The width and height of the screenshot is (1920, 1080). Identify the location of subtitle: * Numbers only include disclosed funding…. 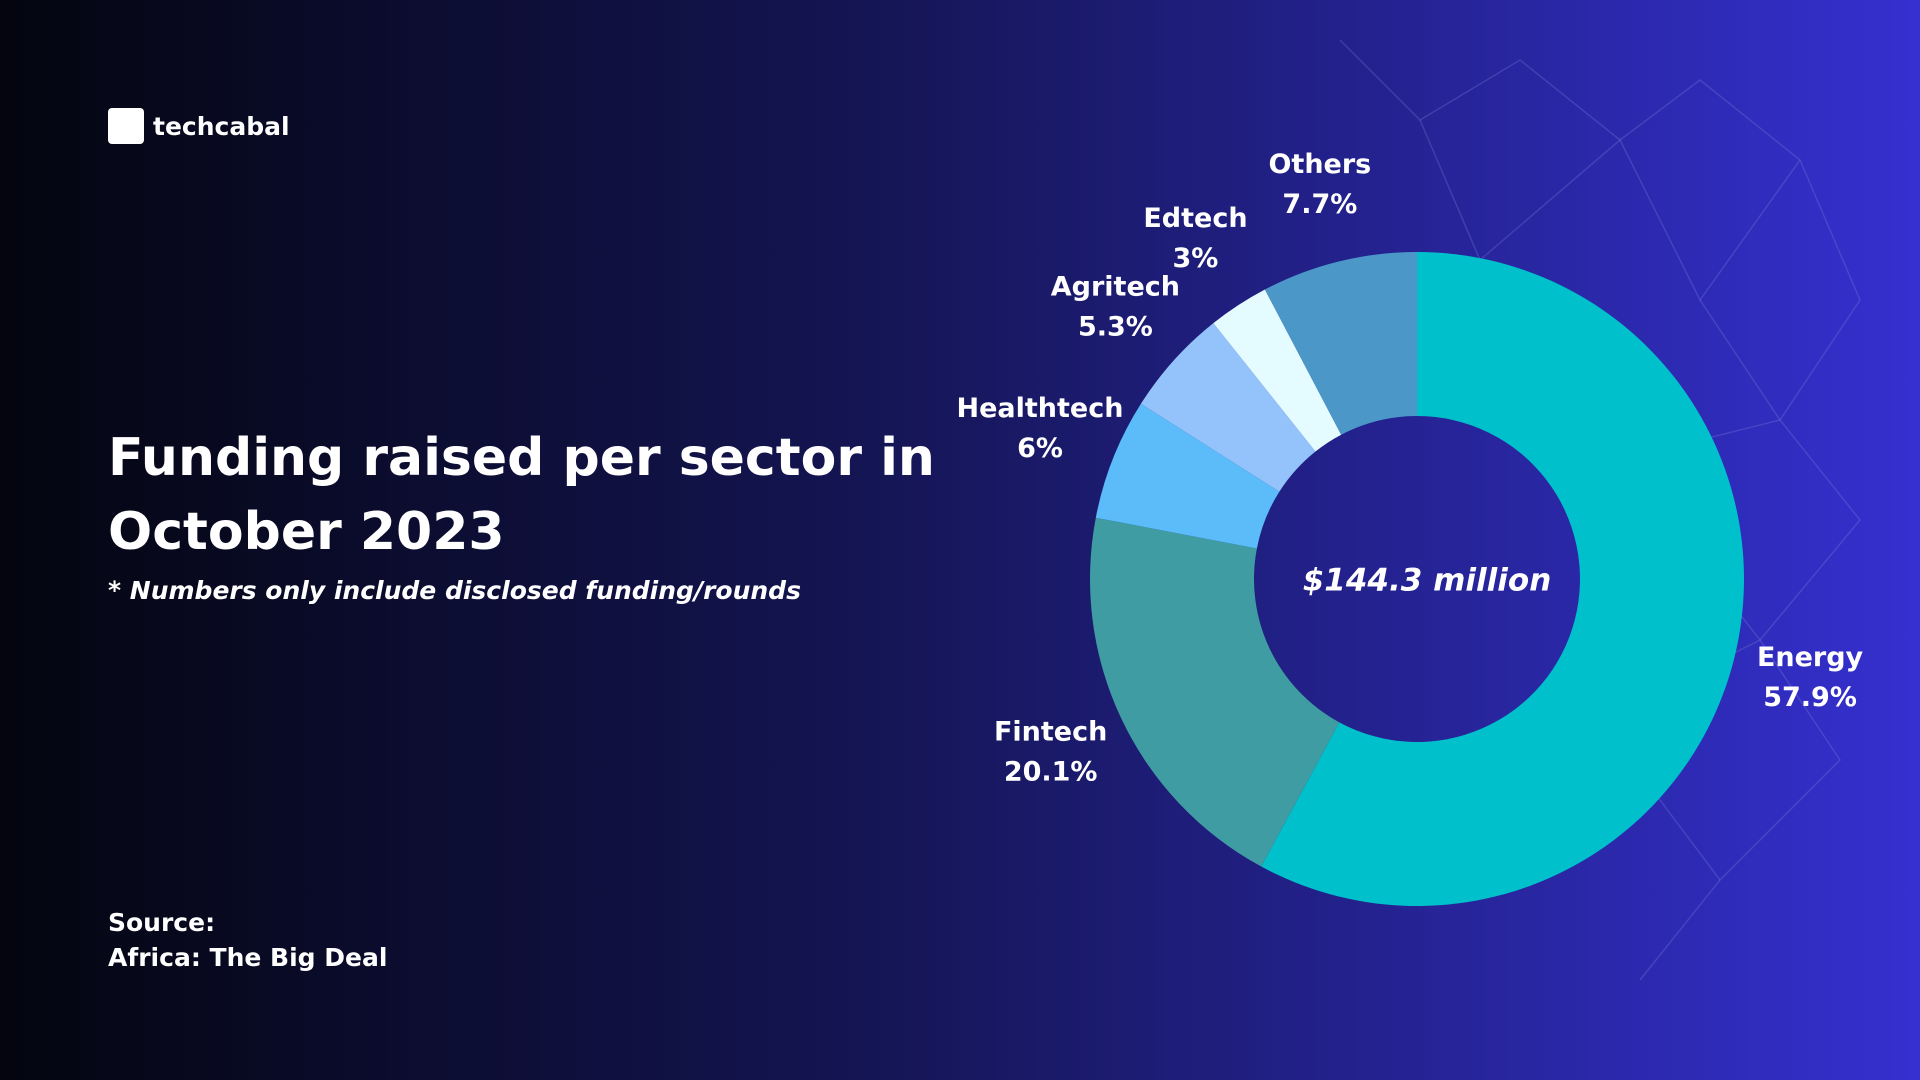
(454, 590).